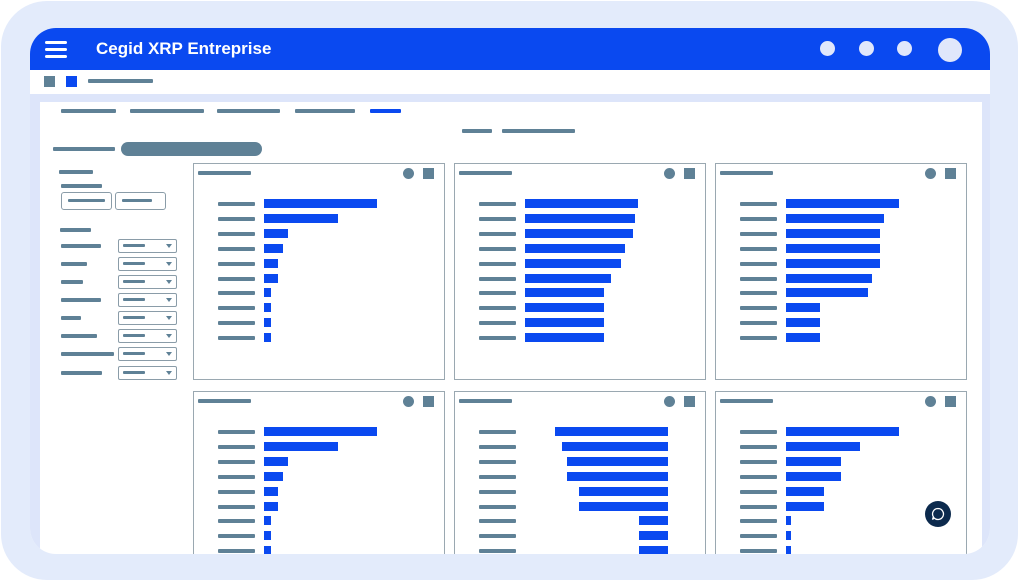 This screenshot has height=582, width=1020. I want to click on settings-dot-icon, so click(904, 48).